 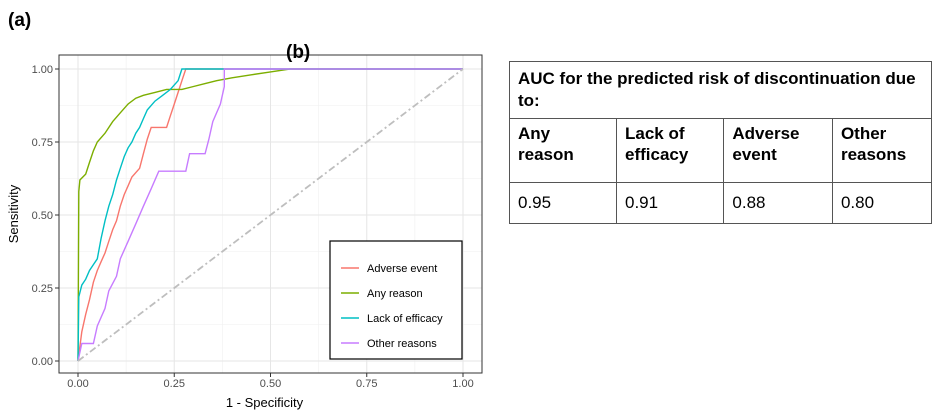 I want to click on auc-value-any-reason: 0.95, so click(x=563, y=203).